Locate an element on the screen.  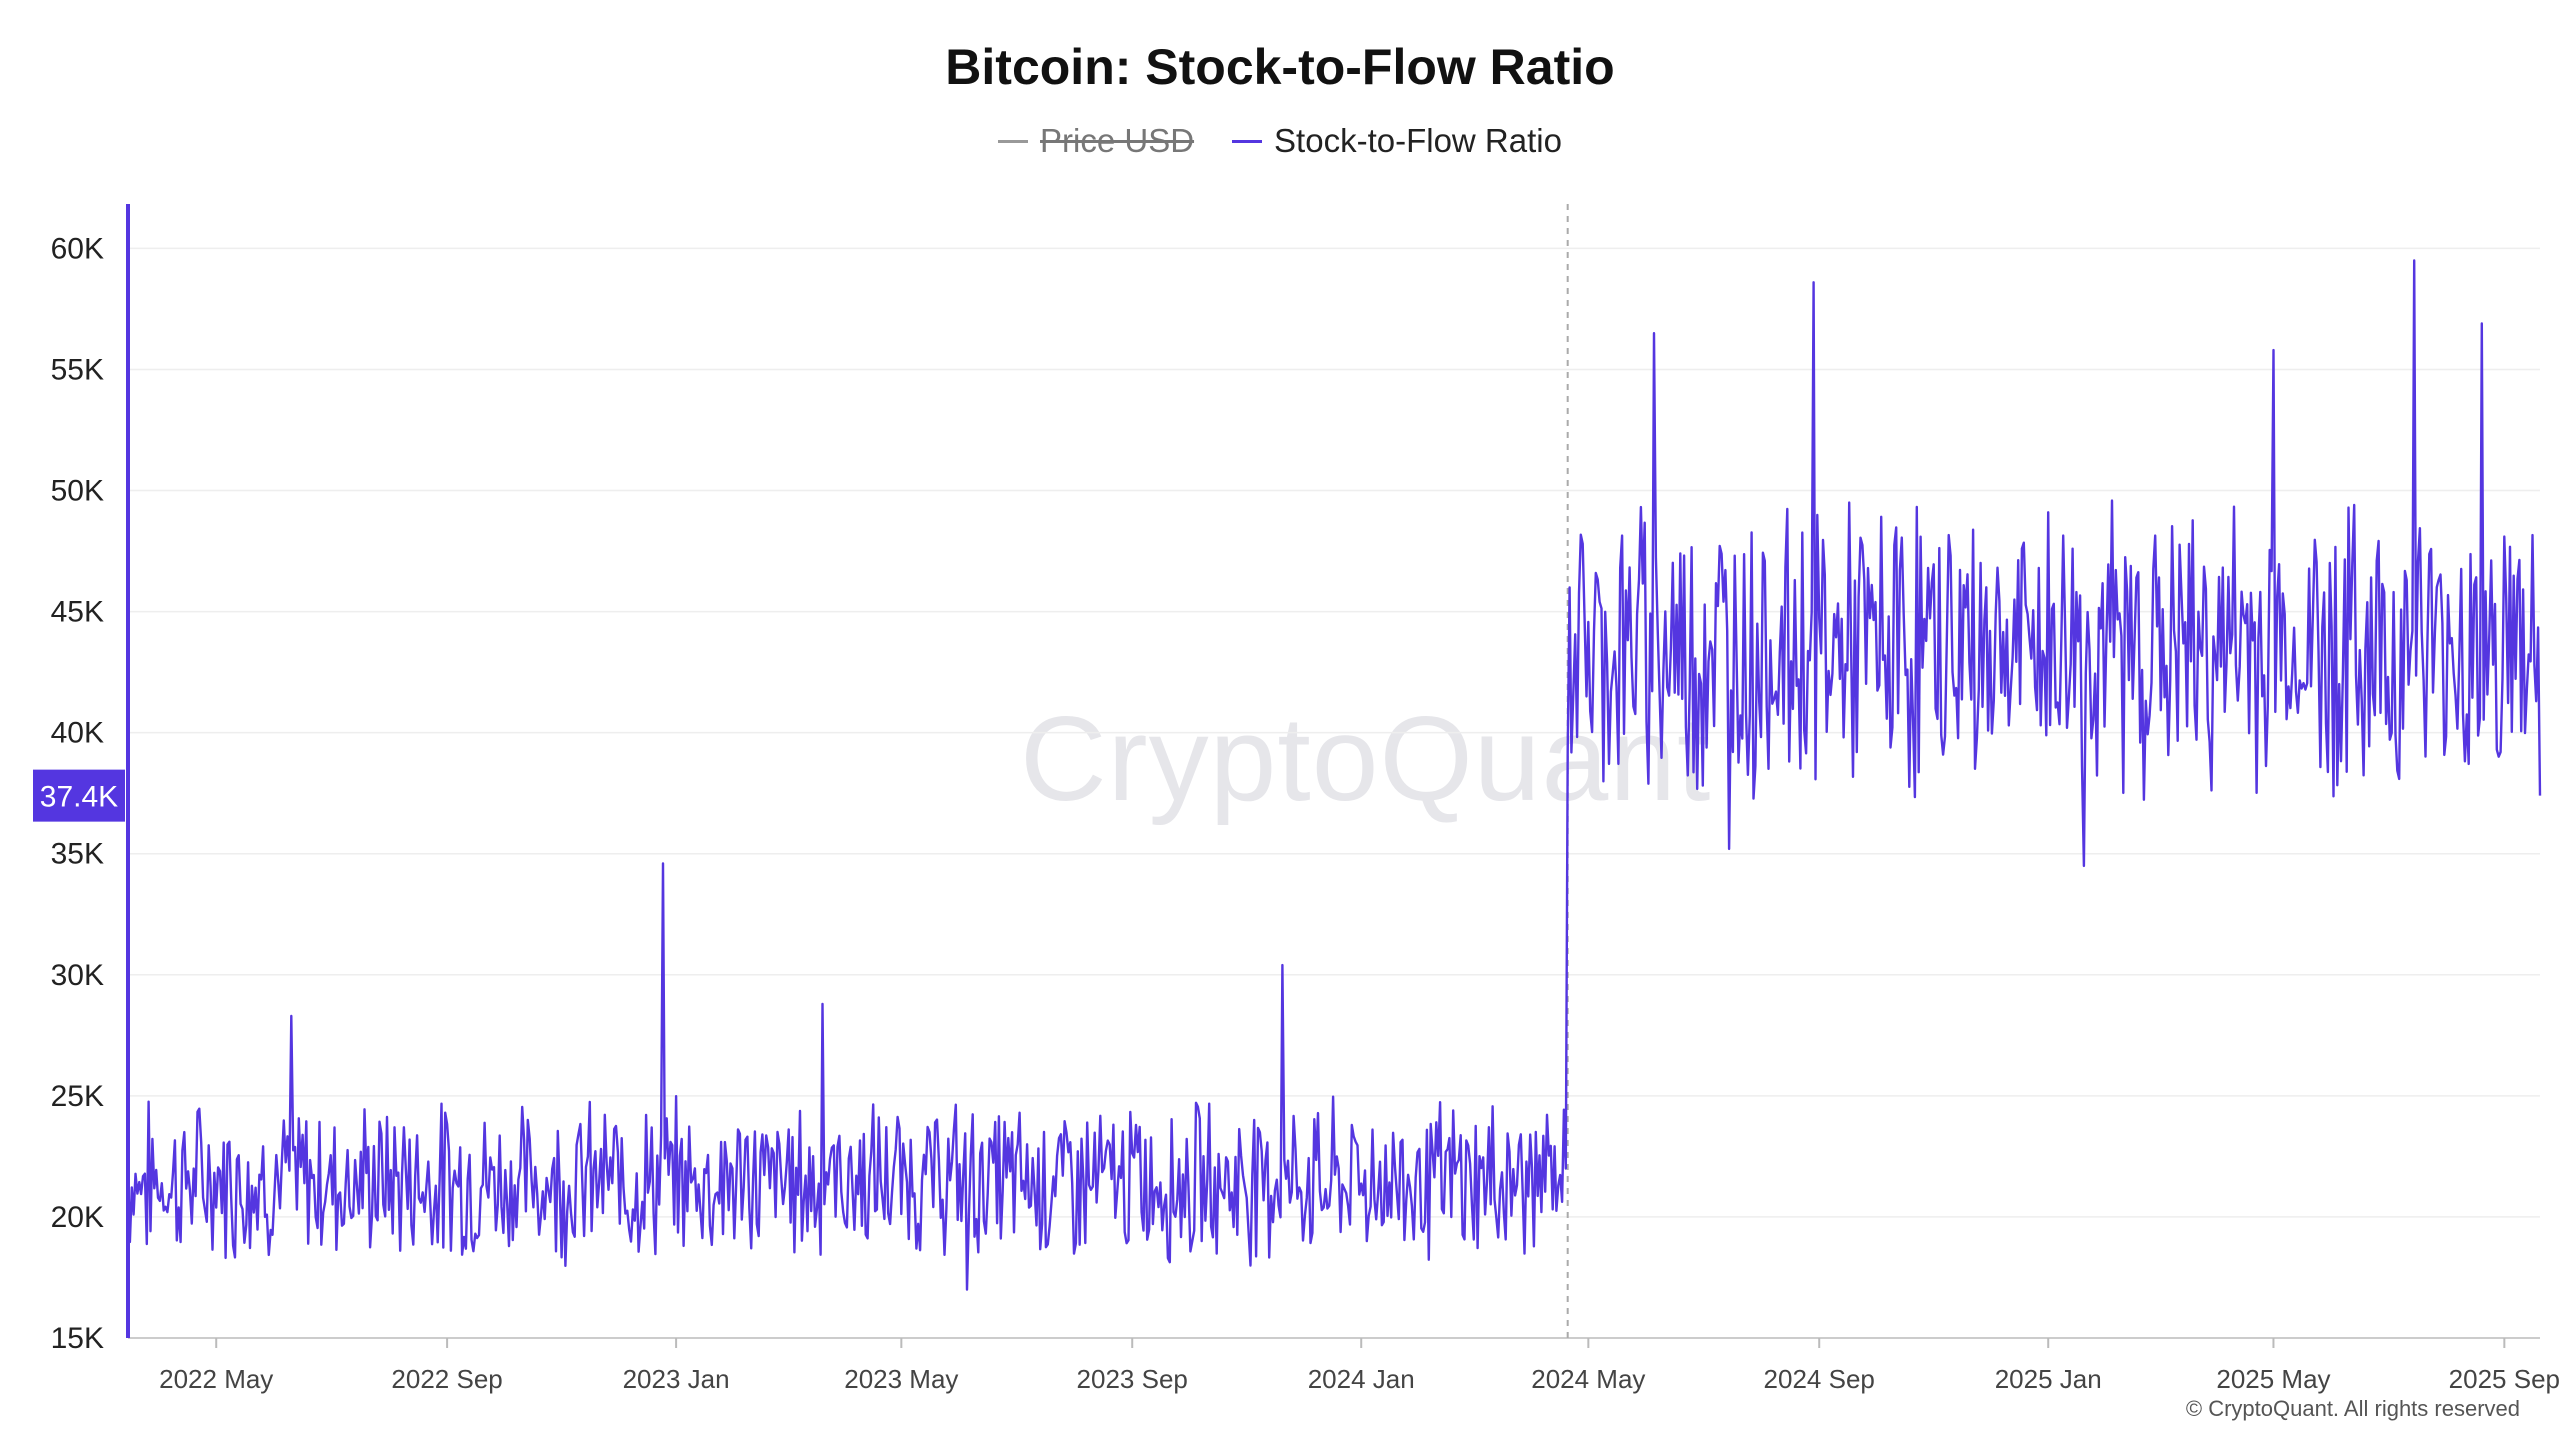
legend: Price USD Stock-to-Flow Ratio is located at coordinates (1280, 141).